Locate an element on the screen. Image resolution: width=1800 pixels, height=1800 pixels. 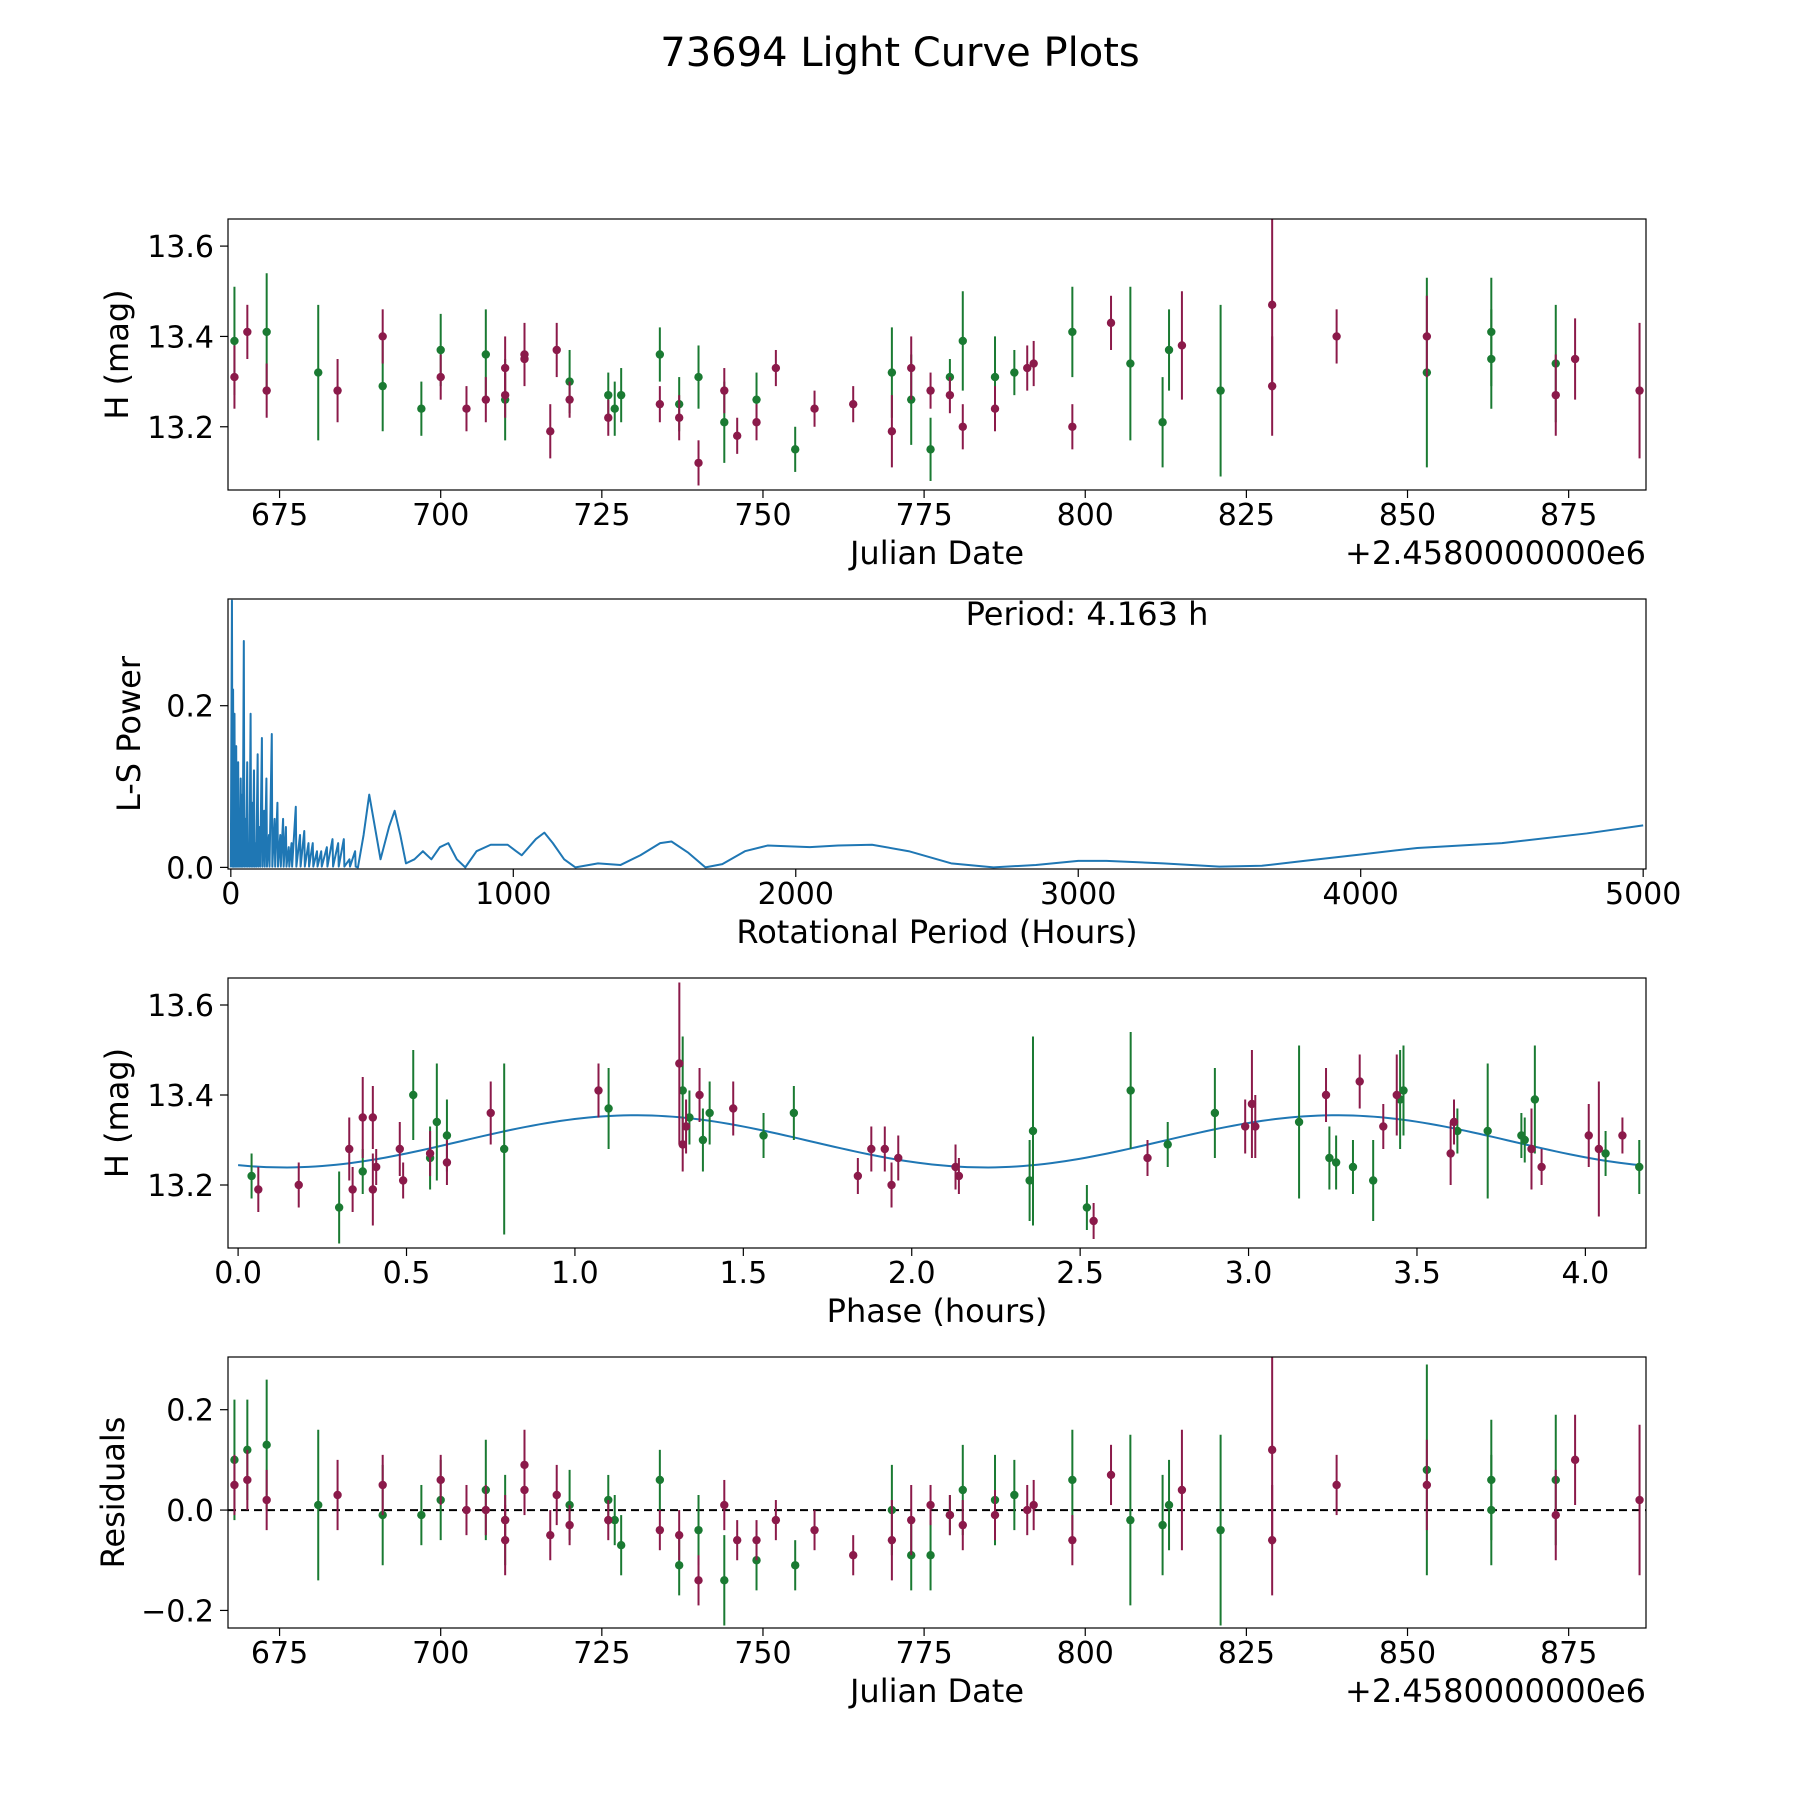
y-tick-label: 0.0 is located at coordinates (190, 1511).